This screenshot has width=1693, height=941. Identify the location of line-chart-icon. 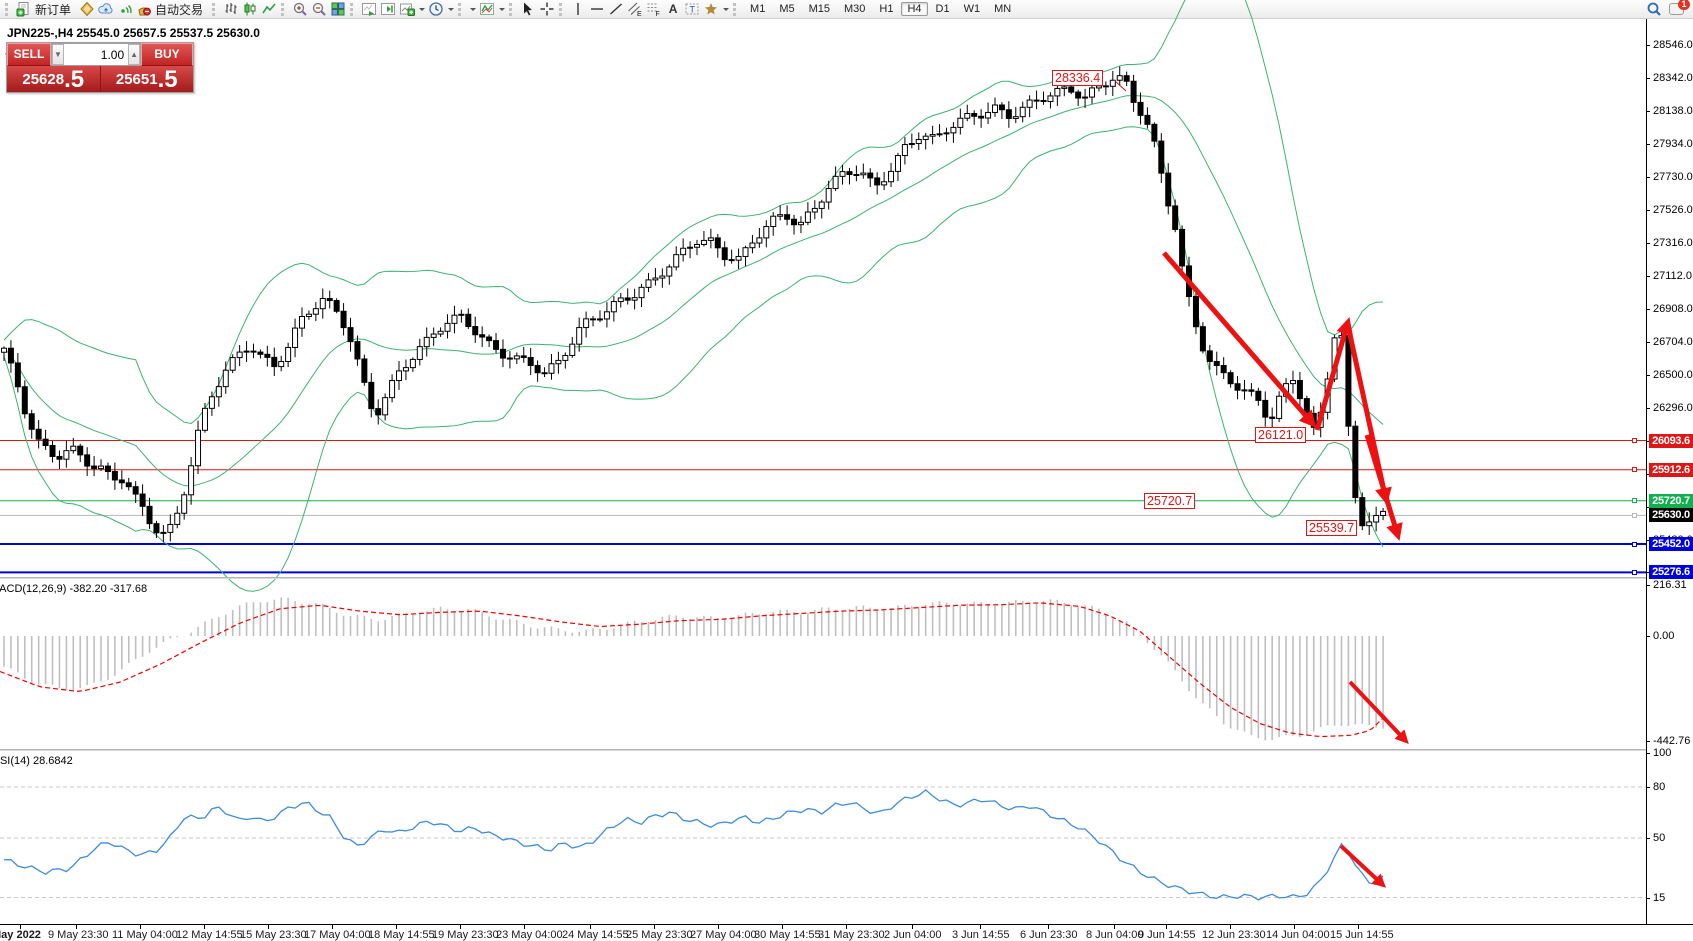
(269, 9).